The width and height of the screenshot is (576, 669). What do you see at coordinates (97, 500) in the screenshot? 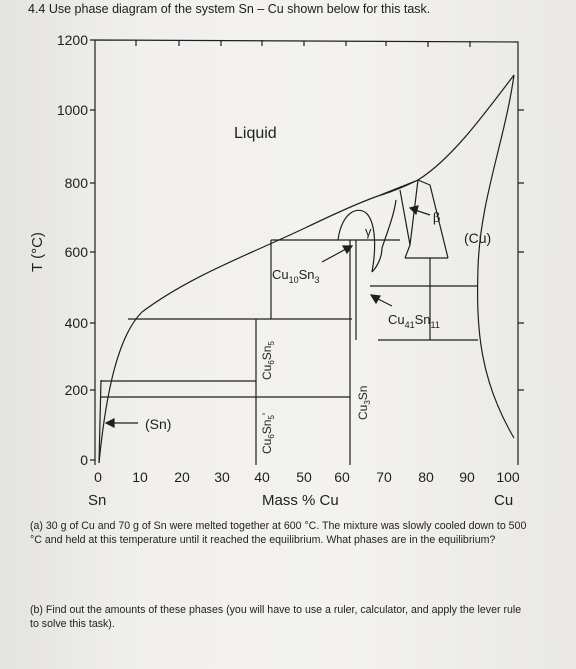
I see `x-left-label: Sn` at bounding box center [97, 500].